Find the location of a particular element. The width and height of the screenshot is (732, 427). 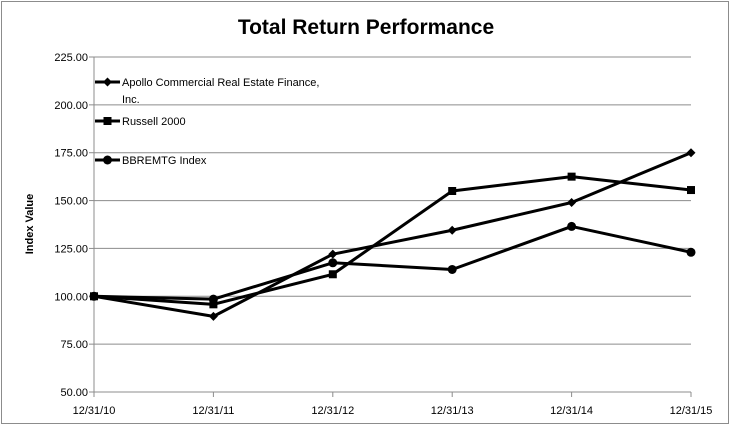

legend-item: Russell 2000 is located at coordinates (140, 122).